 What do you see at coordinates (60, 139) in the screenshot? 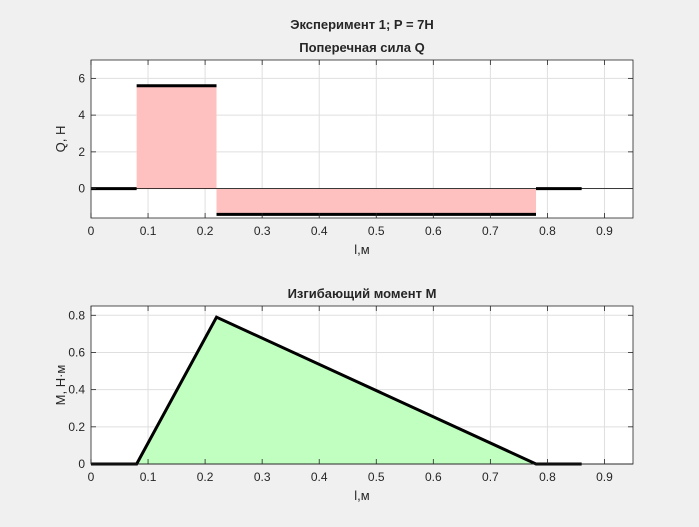
I see `y-axis-label: Q, Н` at bounding box center [60, 139].